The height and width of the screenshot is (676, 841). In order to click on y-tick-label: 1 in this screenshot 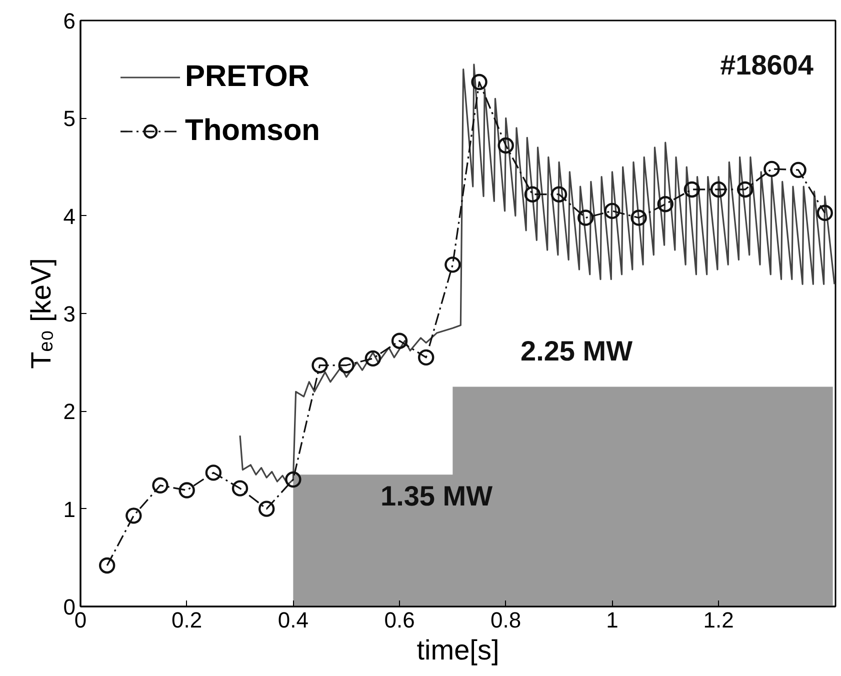, I will do `click(69, 509)`.